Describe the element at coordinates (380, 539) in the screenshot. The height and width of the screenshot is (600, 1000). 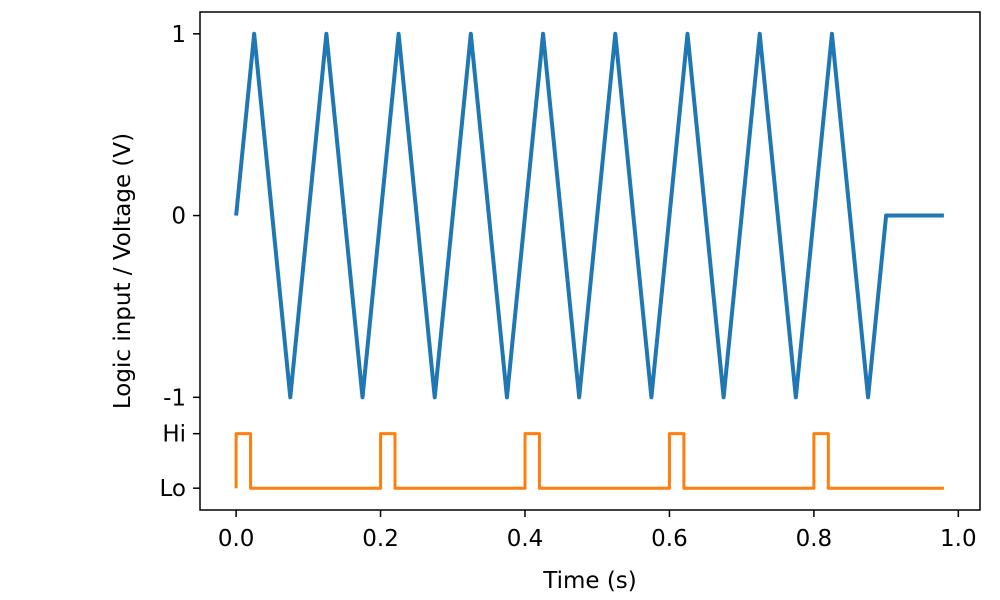
I see `x-tick-label: 0.2` at that location.